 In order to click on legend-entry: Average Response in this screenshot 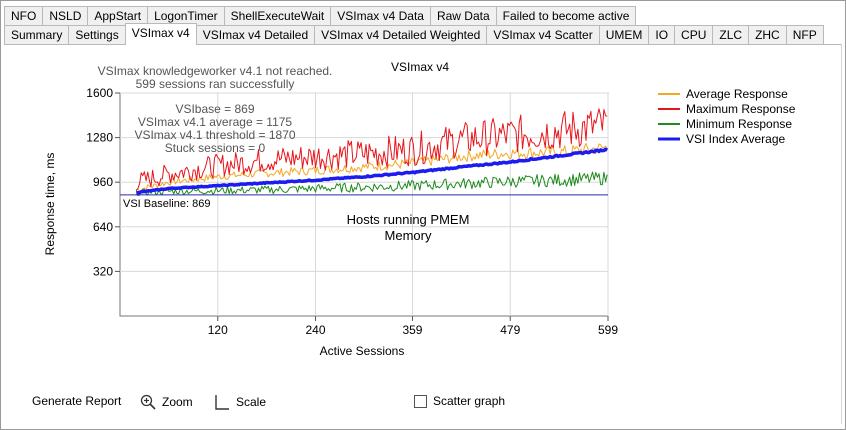, I will do `click(737, 94)`.